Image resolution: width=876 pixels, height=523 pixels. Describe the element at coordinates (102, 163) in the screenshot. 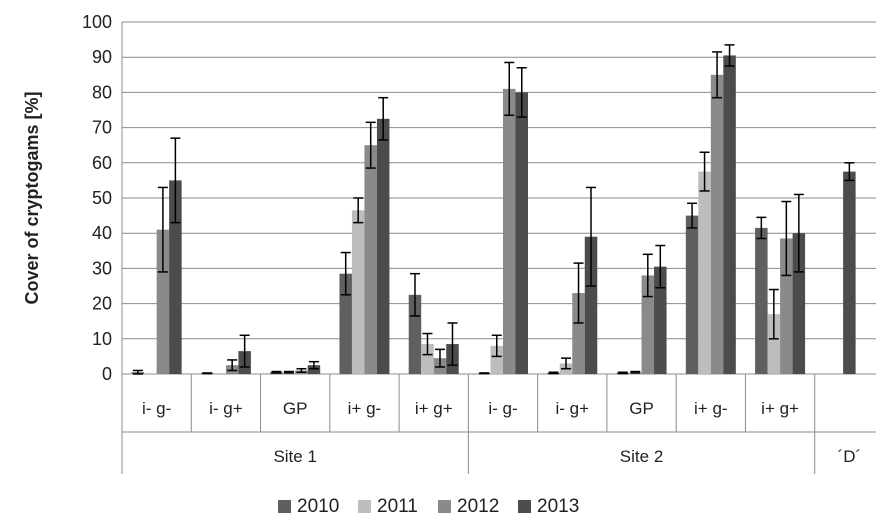

I see `y-tick-label: 60` at that location.